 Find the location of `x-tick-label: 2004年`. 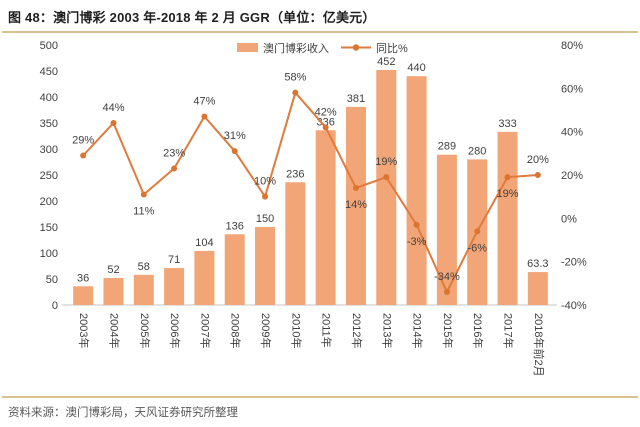

x-tick-label: 2004年 is located at coordinates (114, 330).